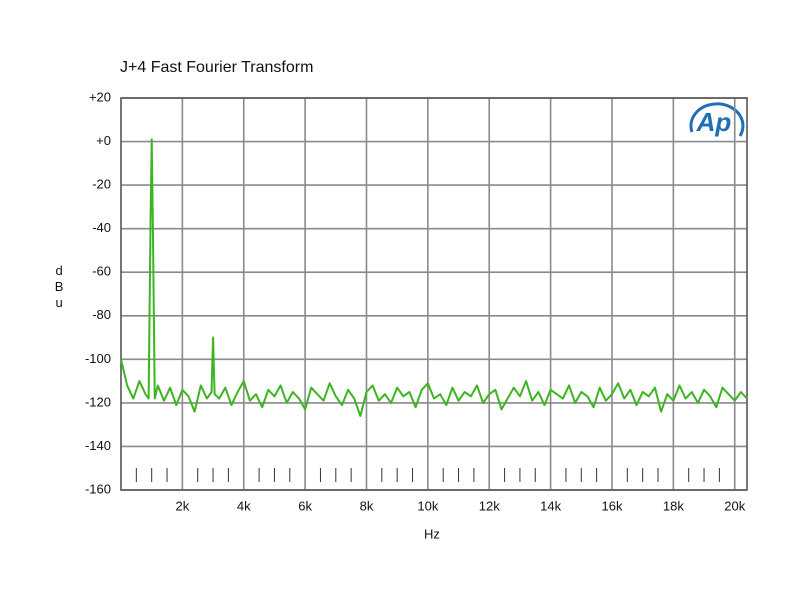 The height and width of the screenshot is (600, 800). What do you see at coordinates (489, 505) in the screenshot?
I see `x-tick-label: 12k` at bounding box center [489, 505].